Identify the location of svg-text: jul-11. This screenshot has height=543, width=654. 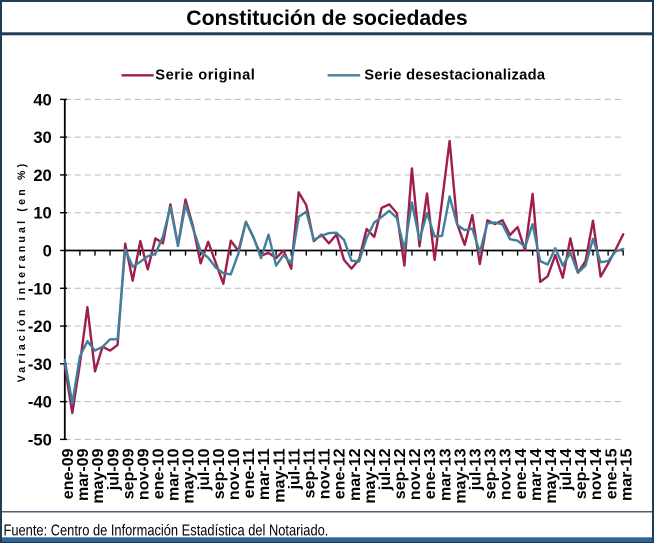
(294, 469).